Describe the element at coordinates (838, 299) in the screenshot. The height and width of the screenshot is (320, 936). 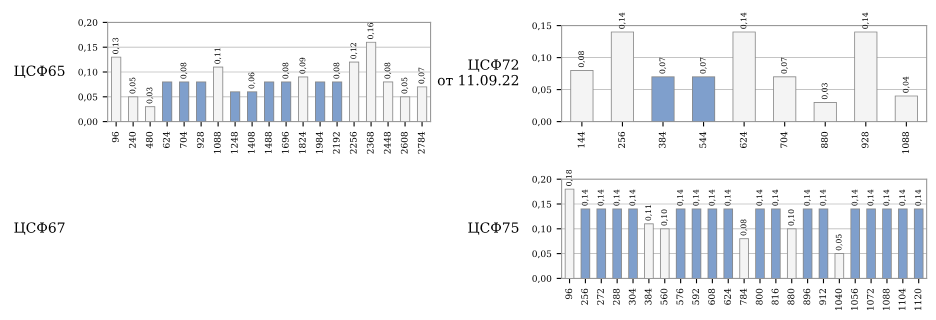
I see `x-tick-label: 1040` at that location.